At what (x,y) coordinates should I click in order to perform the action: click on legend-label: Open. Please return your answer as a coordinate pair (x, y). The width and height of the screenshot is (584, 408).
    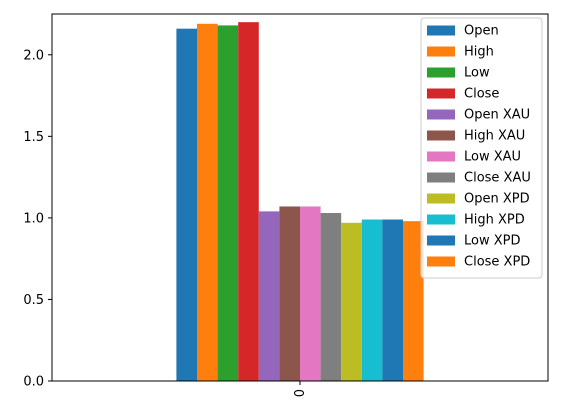
    Looking at the image, I should click on (481, 31).